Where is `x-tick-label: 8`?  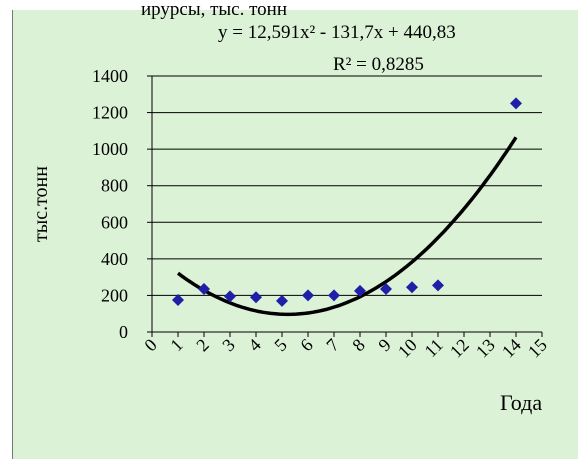 x-tick-label: 8 is located at coordinates (358, 345).